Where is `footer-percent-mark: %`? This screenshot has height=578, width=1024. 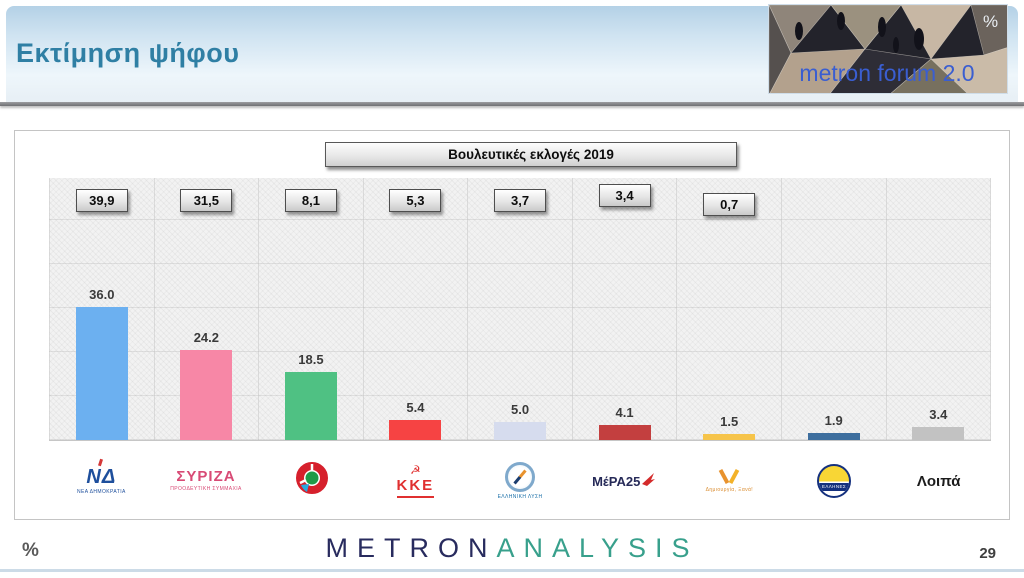
footer-percent-mark: % is located at coordinates (30, 550).